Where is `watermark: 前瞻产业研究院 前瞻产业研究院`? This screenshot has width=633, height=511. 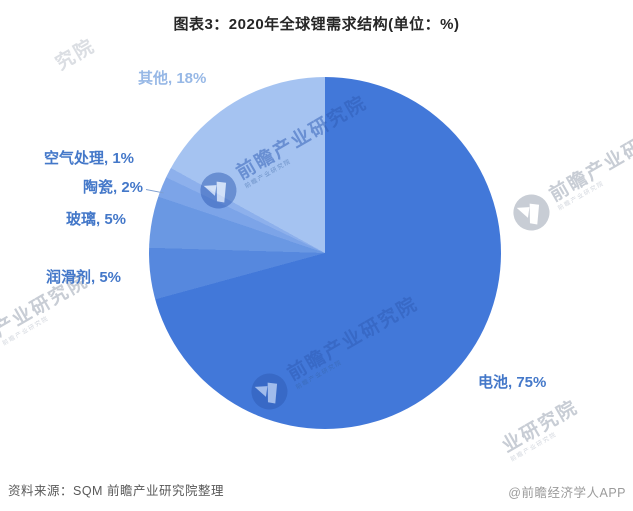 watermark: 前瞻产业研究院 前瞻产业研究院 is located at coordinates (569, 174).